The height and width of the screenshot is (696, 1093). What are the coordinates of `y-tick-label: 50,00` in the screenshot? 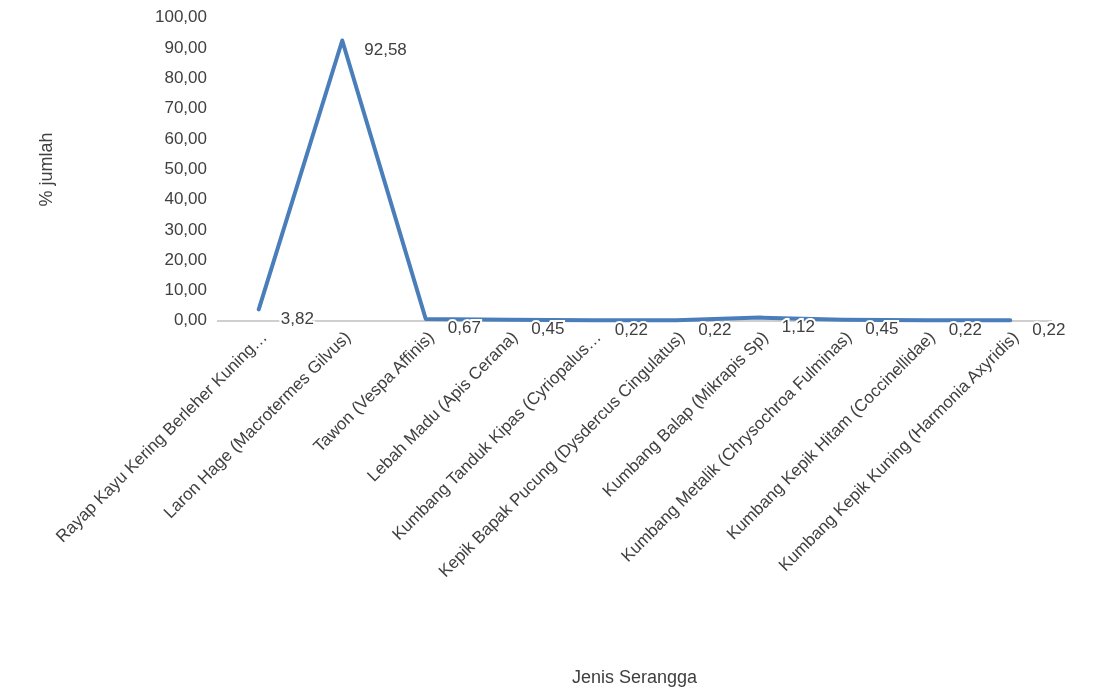 It's located at (185, 168).